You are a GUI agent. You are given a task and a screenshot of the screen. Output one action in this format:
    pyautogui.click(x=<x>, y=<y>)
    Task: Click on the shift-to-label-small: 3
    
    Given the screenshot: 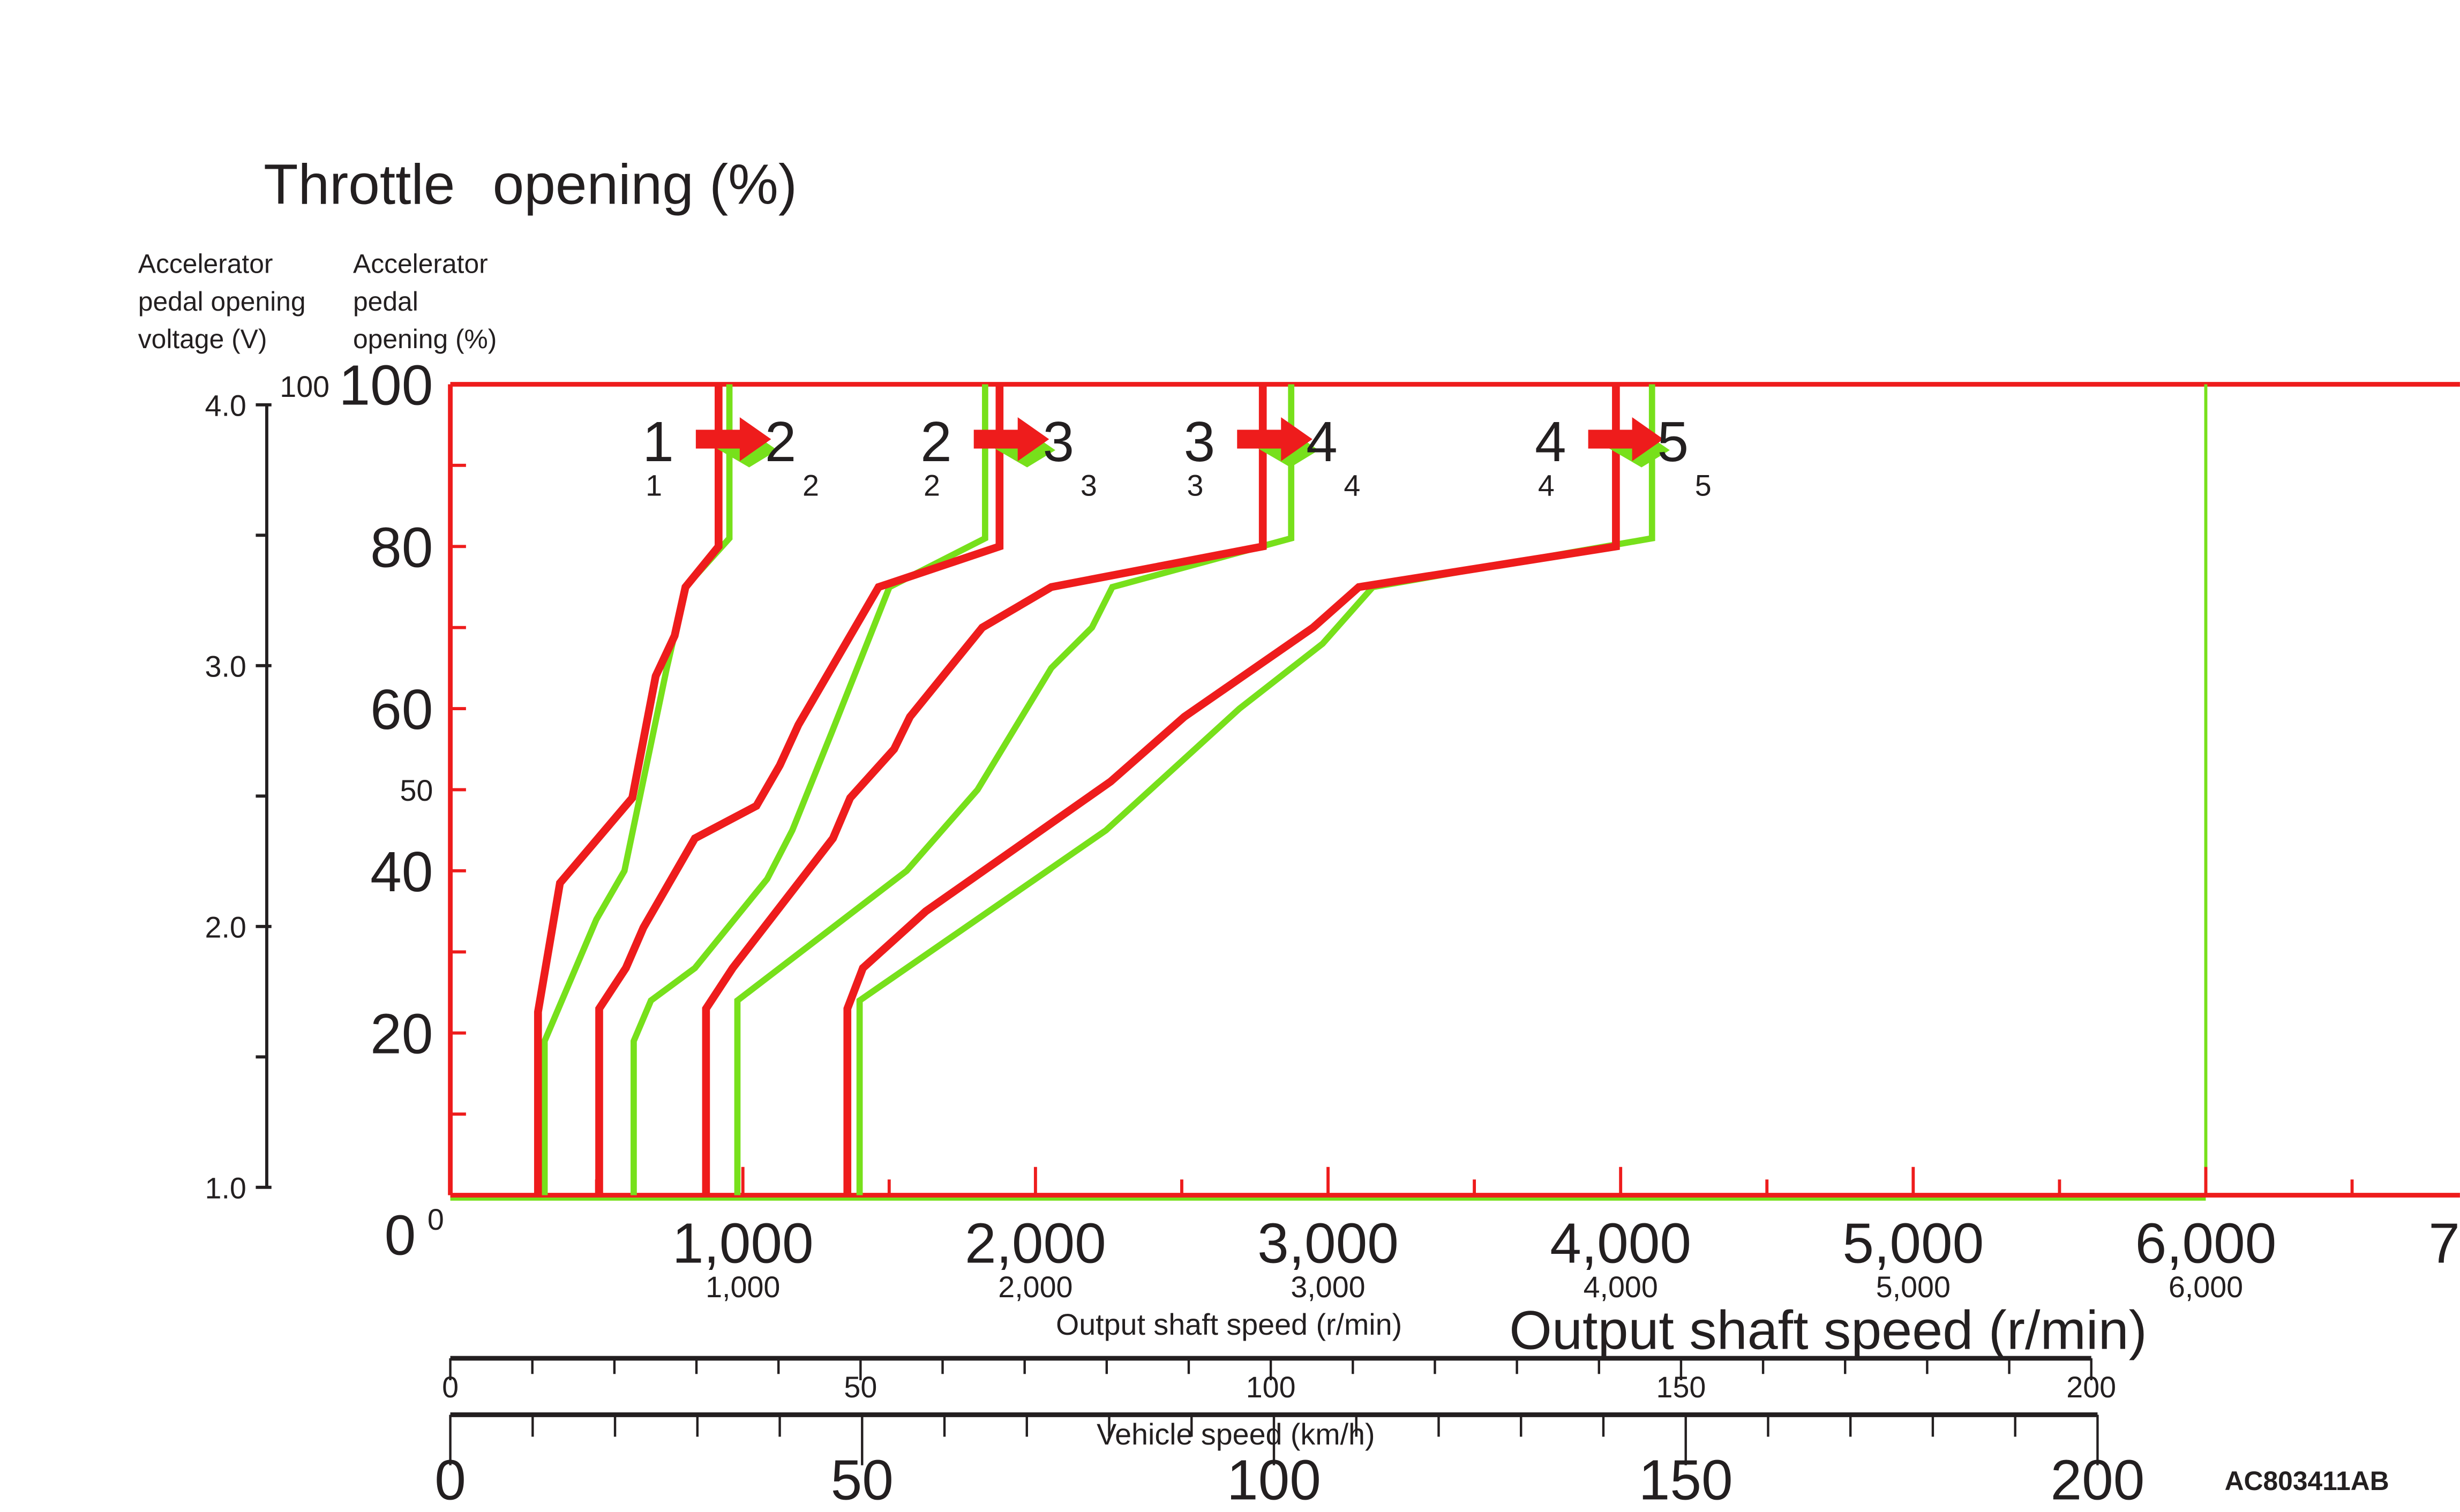 What is the action you would take?
    pyautogui.click(x=1089, y=485)
    